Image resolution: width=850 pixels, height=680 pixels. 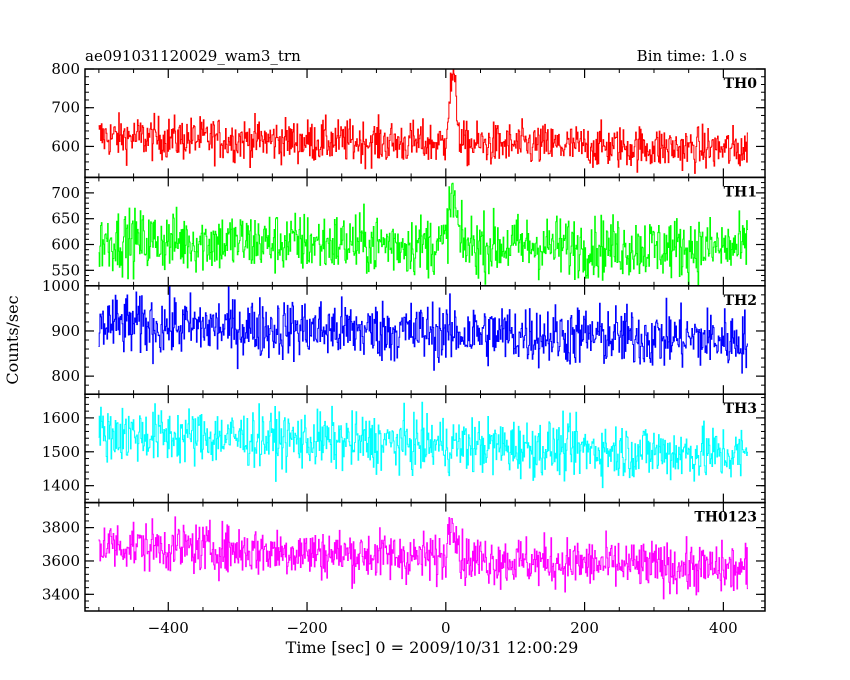 What do you see at coordinates (584, 628) in the screenshot?
I see `x-tick-label: 200` at bounding box center [584, 628].